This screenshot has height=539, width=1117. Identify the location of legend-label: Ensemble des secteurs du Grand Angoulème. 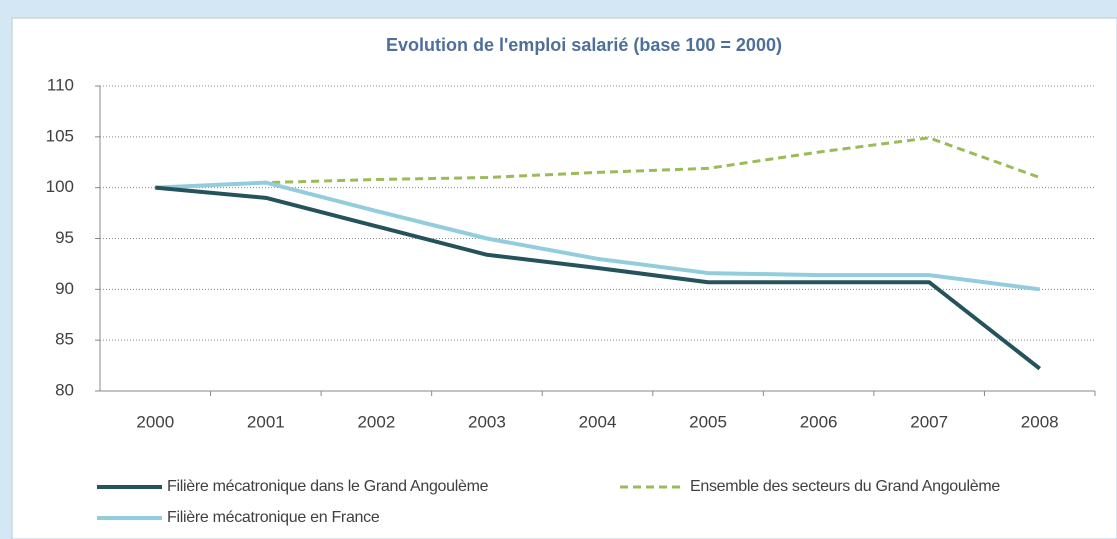
(845, 486).